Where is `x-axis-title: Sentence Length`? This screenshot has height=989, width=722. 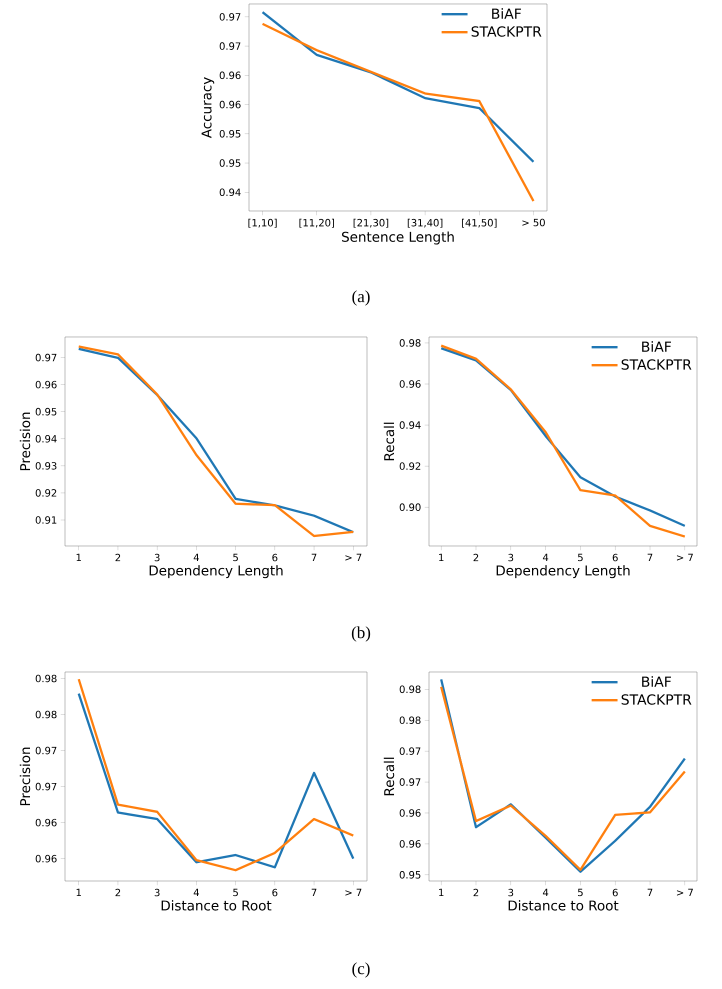 x-axis-title: Sentence Length is located at coordinates (398, 238).